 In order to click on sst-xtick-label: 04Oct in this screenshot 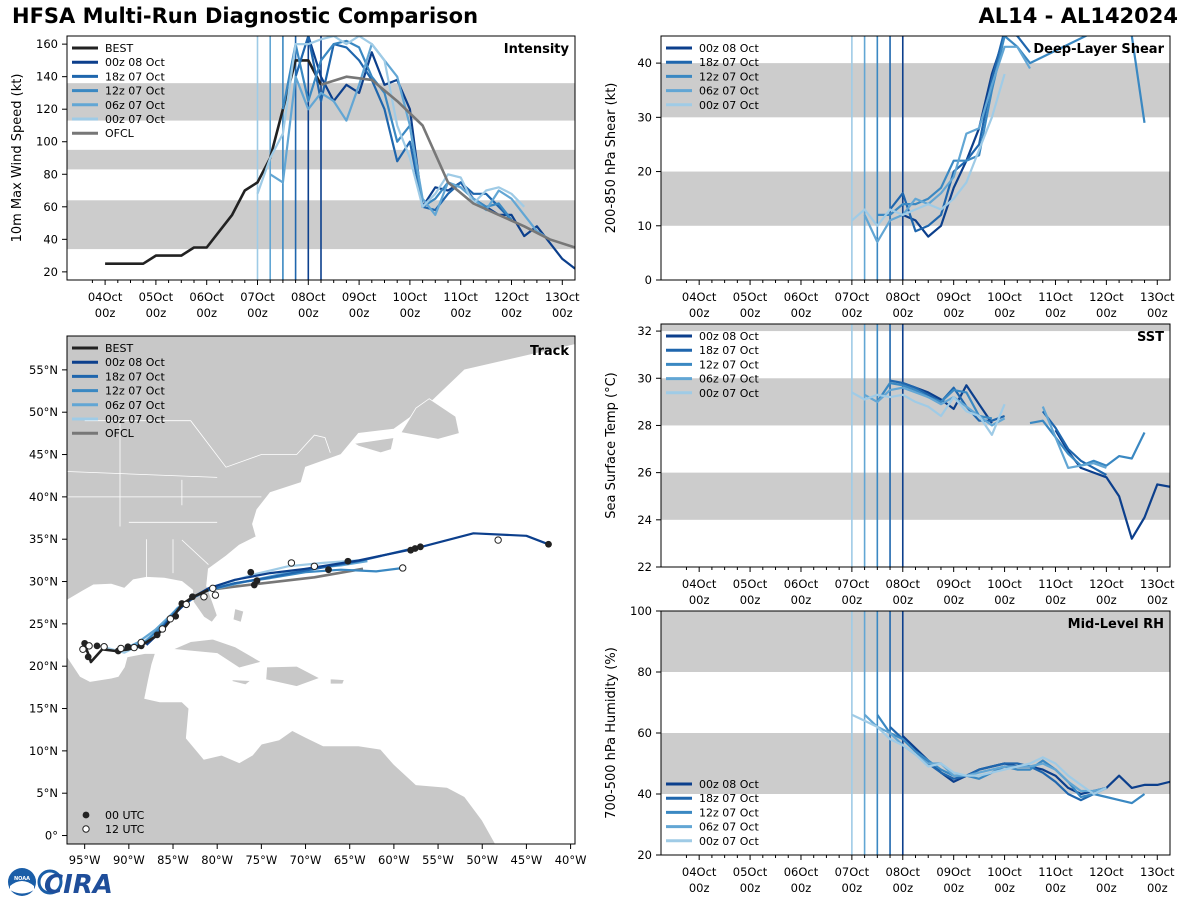, I will do `click(699, 584)`.